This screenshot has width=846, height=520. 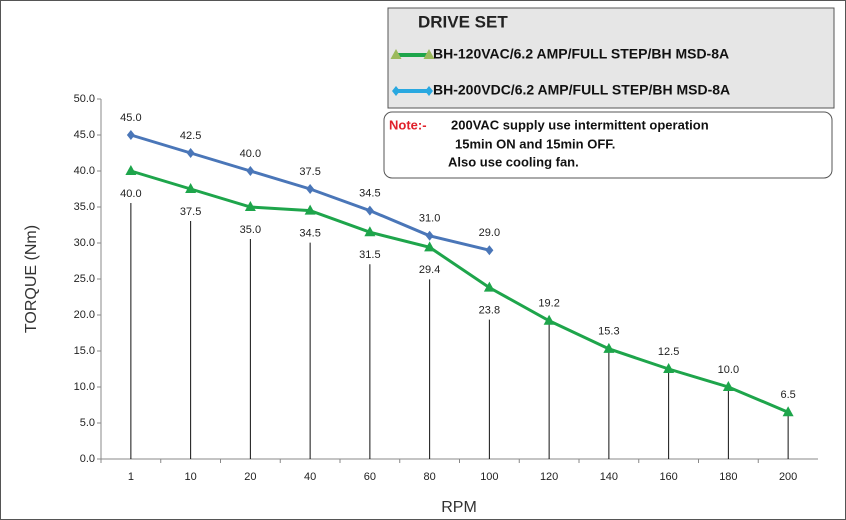 What do you see at coordinates (788, 477) in the screenshot?
I see `x-tick-label: 200` at bounding box center [788, 477].